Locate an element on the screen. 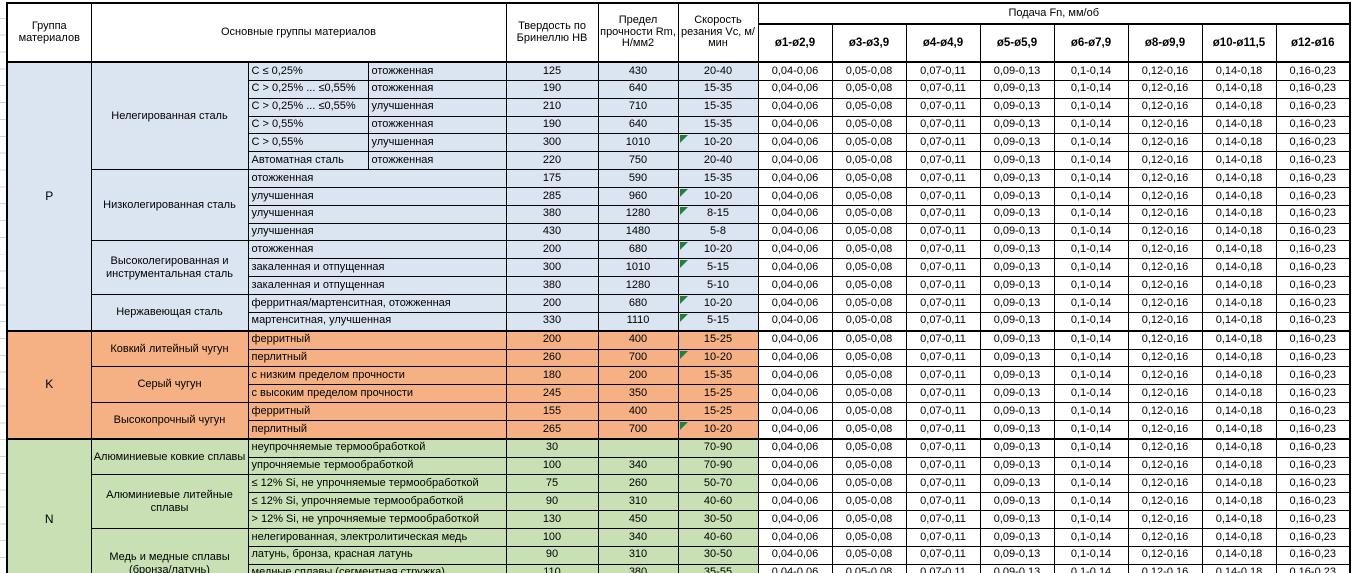  hardness-cell: 300 is located at coordinates (552, 143).